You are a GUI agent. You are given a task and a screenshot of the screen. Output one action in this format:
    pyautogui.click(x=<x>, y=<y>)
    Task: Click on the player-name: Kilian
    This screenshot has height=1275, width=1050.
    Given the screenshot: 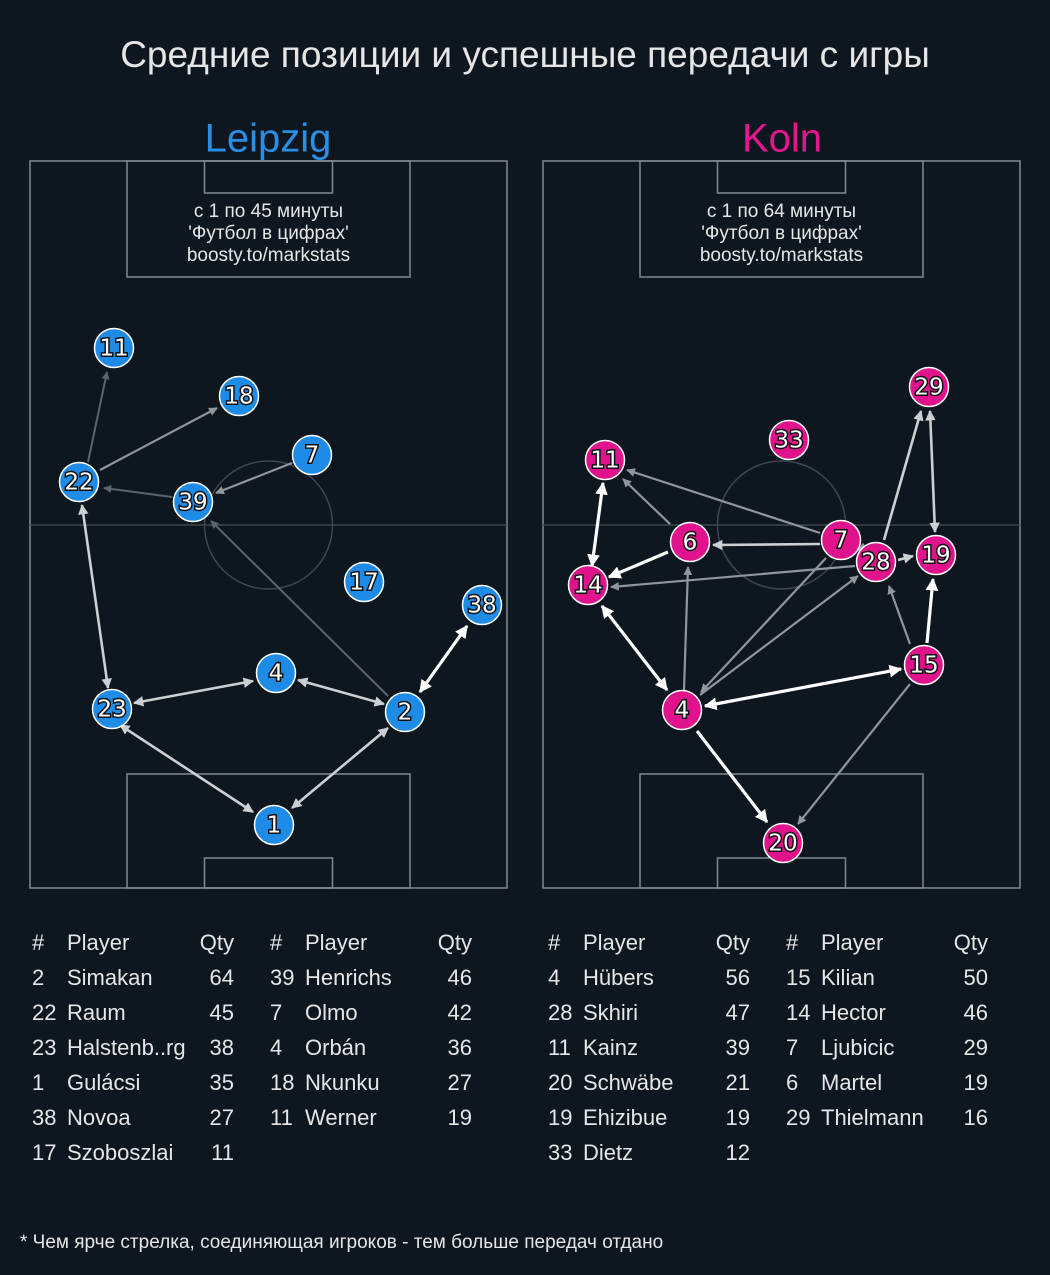 What is the action you would take?
    pyautogui.click(x=848, y=977)
    